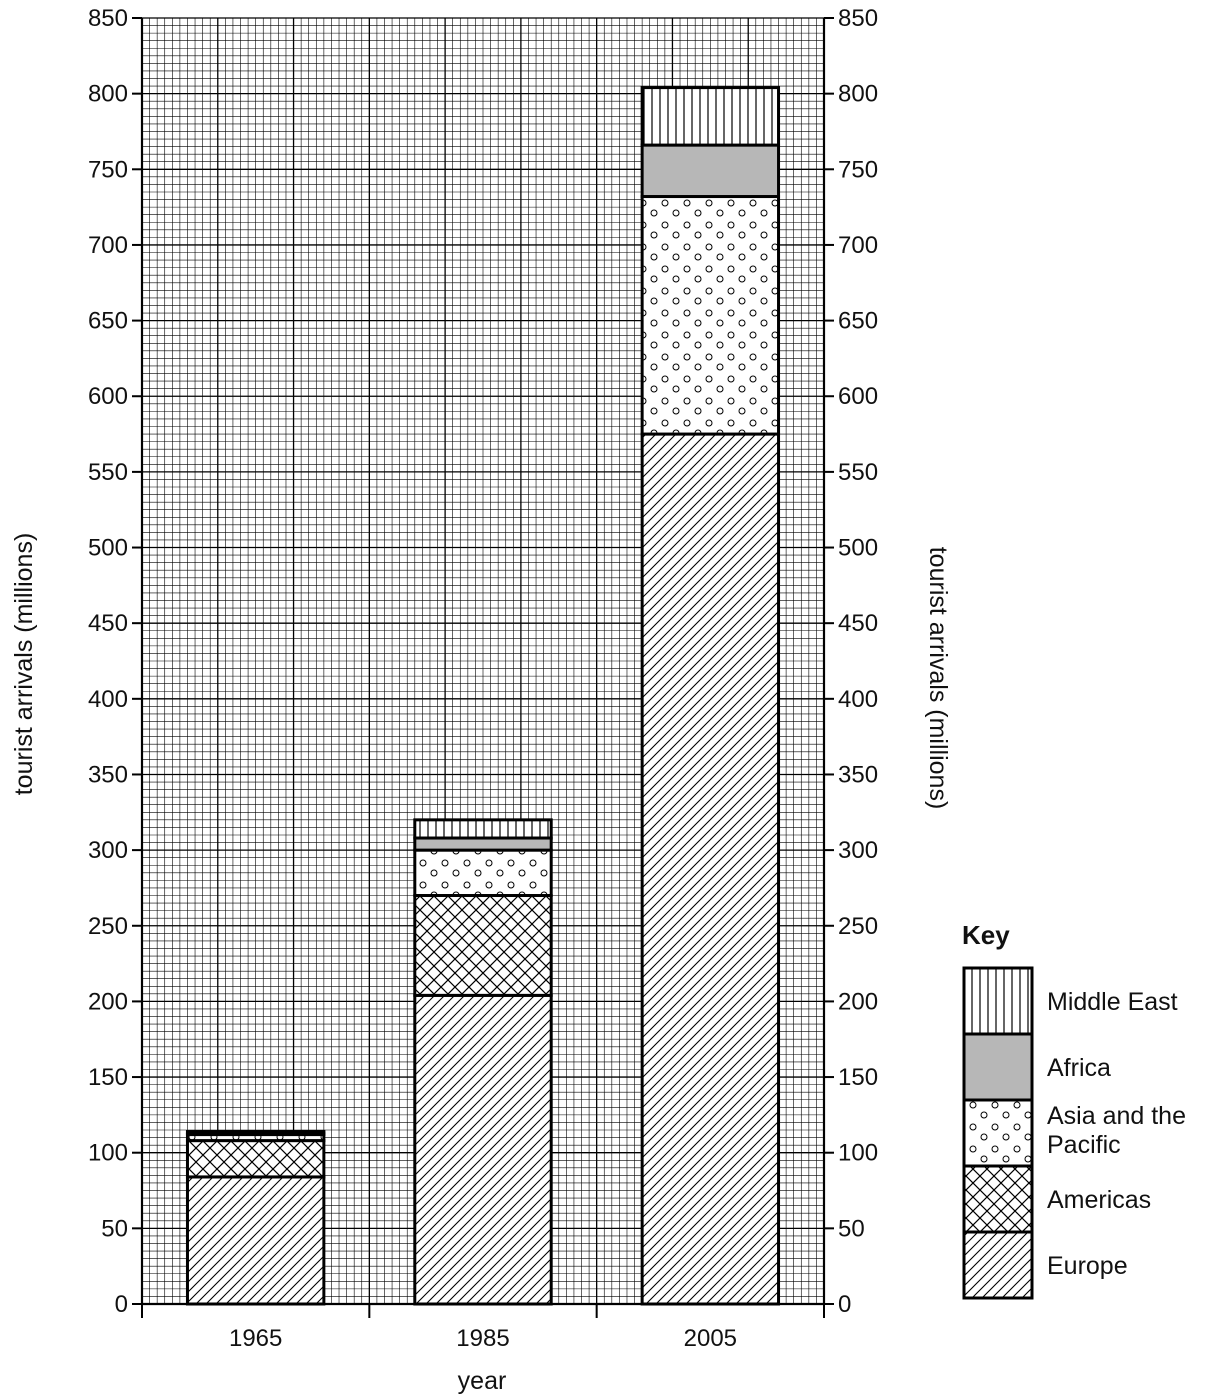 The image size is (1216, 1398). I want to click on x-tick-label: 2005, so click(710, 1338).